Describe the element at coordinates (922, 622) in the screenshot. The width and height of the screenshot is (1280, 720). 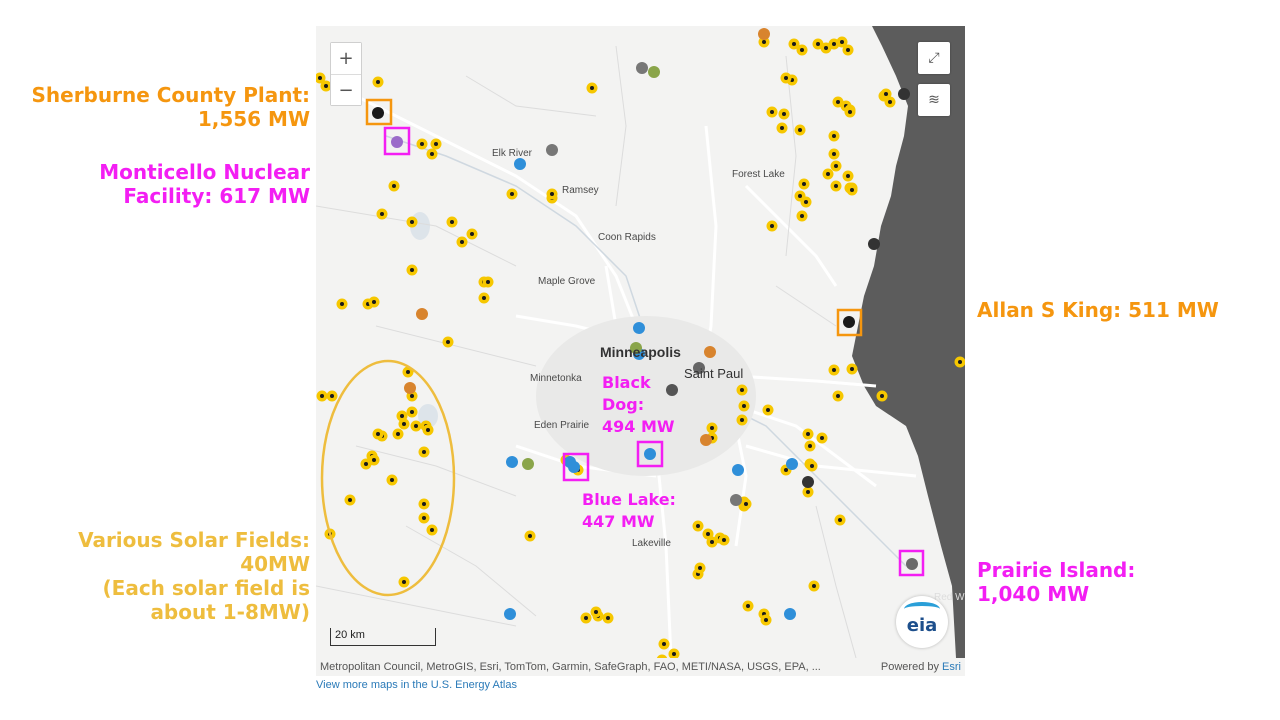
I see `eia-logo: eia` at that location.